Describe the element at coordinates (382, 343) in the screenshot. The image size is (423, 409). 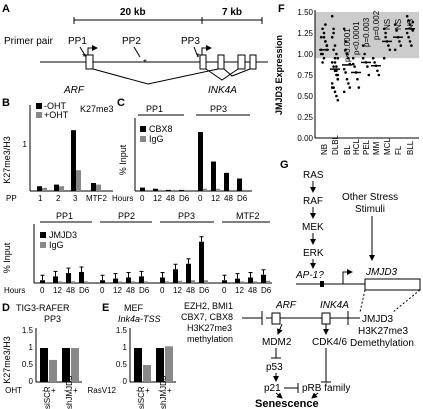
I see `jmjd3-demethylation: Demethylation` at that location.